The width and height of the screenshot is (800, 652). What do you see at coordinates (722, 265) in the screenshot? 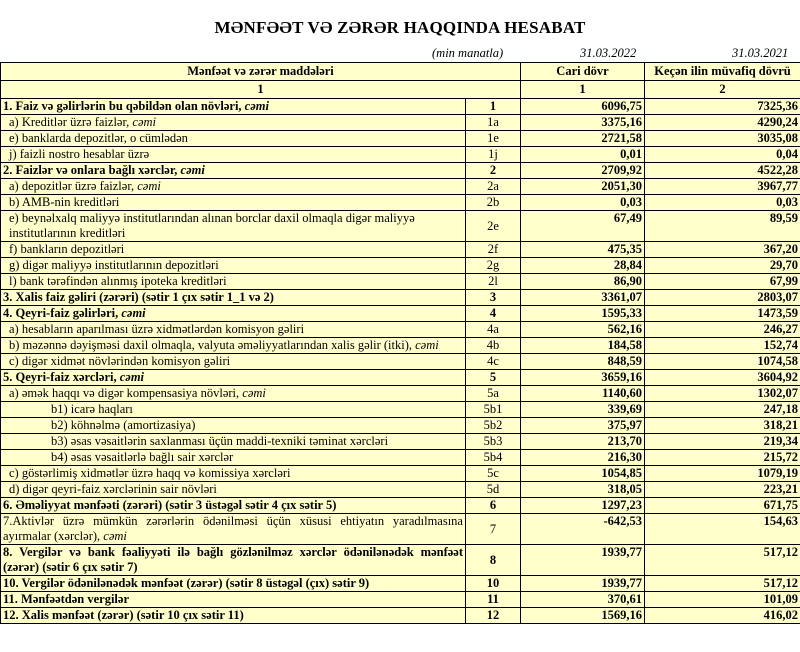
I see `row-previous-value: 29,70` at bounding box center [722, 265].